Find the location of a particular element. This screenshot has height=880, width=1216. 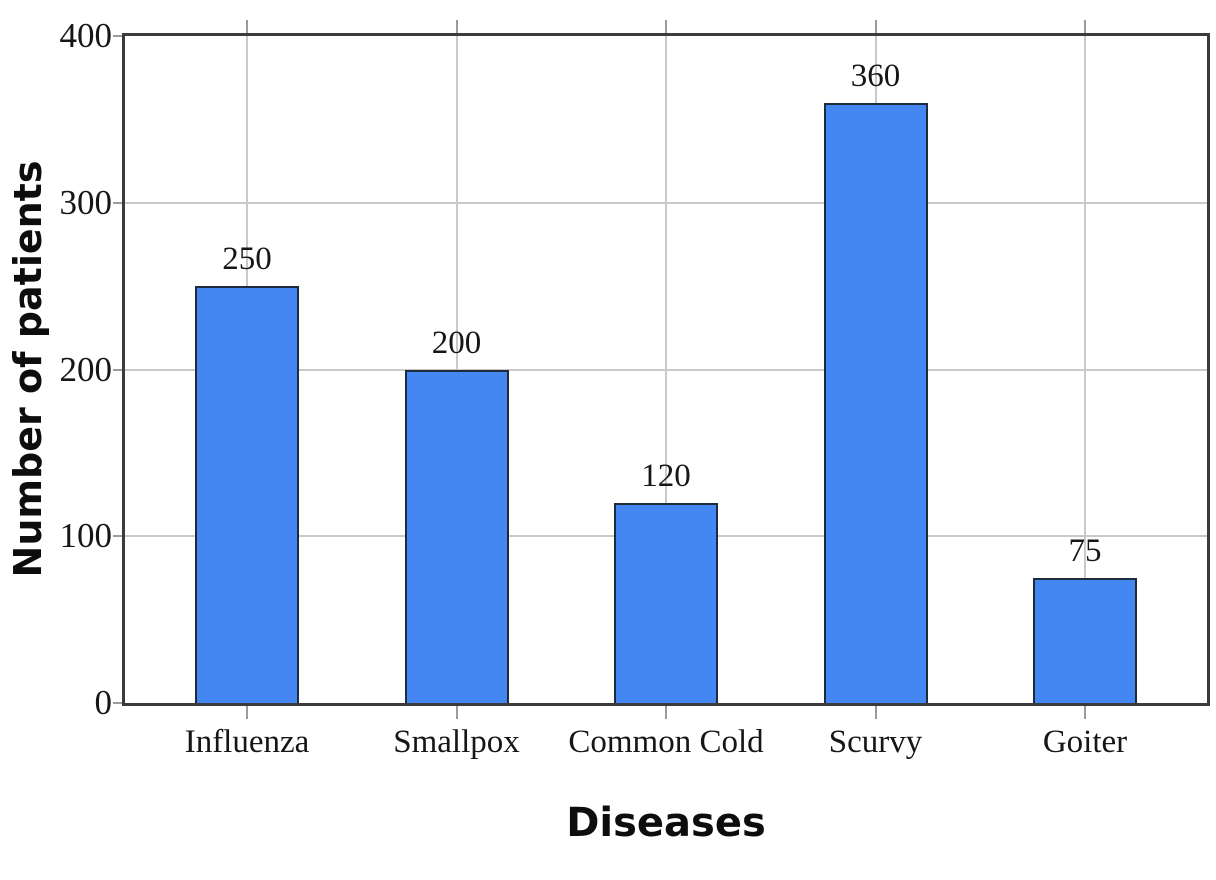

y-tick-label: 100 is located at coordinates (86, 536).